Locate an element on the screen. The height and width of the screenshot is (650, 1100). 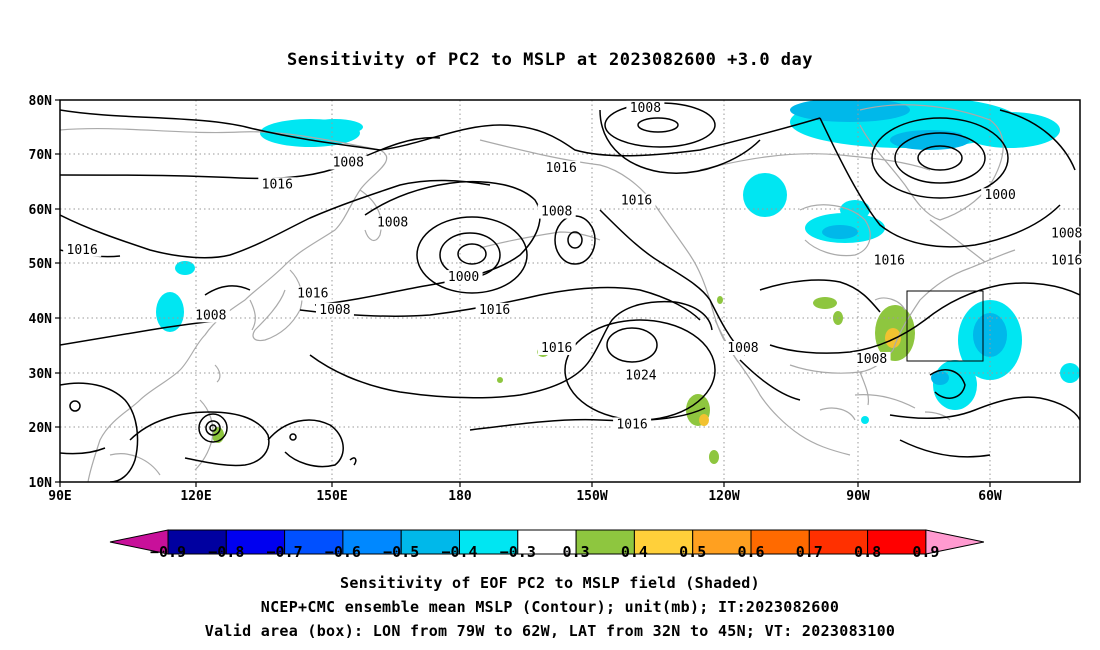
lat-label: 30N is located at coordinates (41, 374).